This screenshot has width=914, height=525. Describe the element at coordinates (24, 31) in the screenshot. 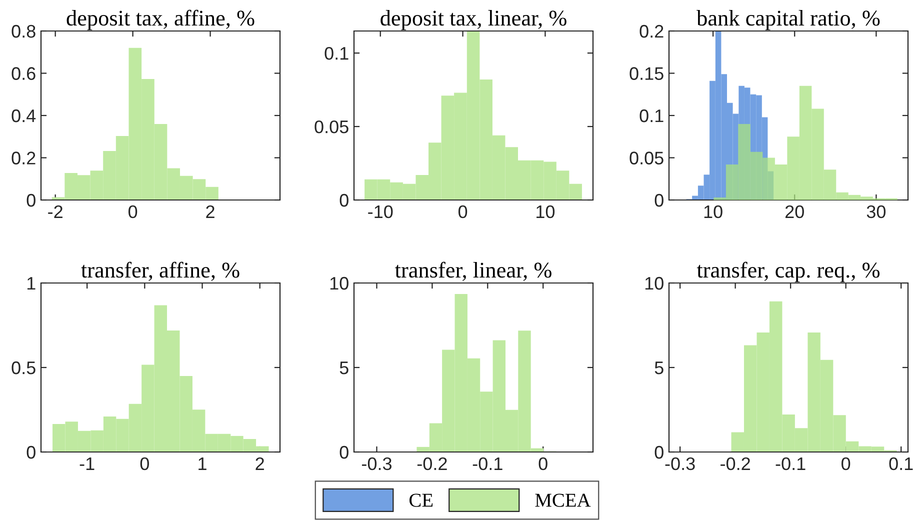

I see `y-tick-label: 0.8` at that location.